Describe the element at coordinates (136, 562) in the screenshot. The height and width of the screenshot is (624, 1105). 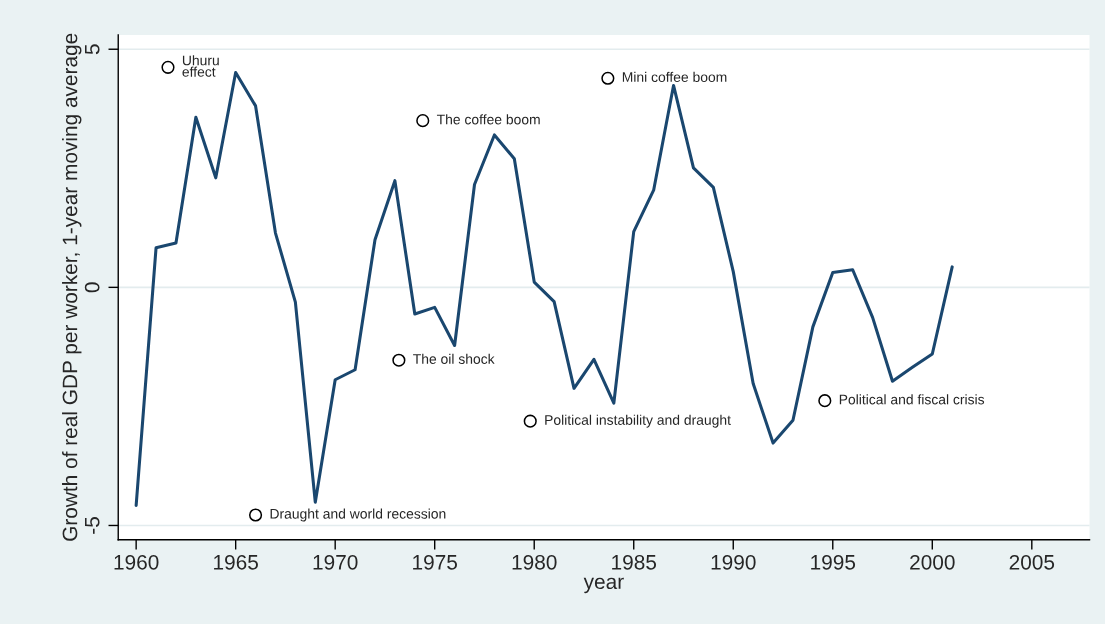
I see `x-tick-label: 1960` at that location.